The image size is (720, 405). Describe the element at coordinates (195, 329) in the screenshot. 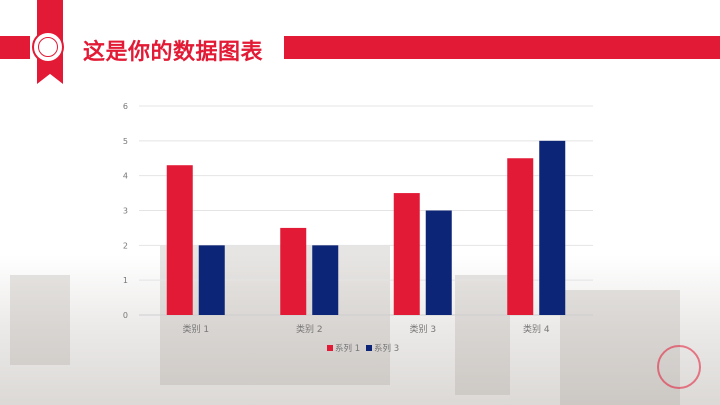

I see `x-tick-label: 类别 1` at that location.